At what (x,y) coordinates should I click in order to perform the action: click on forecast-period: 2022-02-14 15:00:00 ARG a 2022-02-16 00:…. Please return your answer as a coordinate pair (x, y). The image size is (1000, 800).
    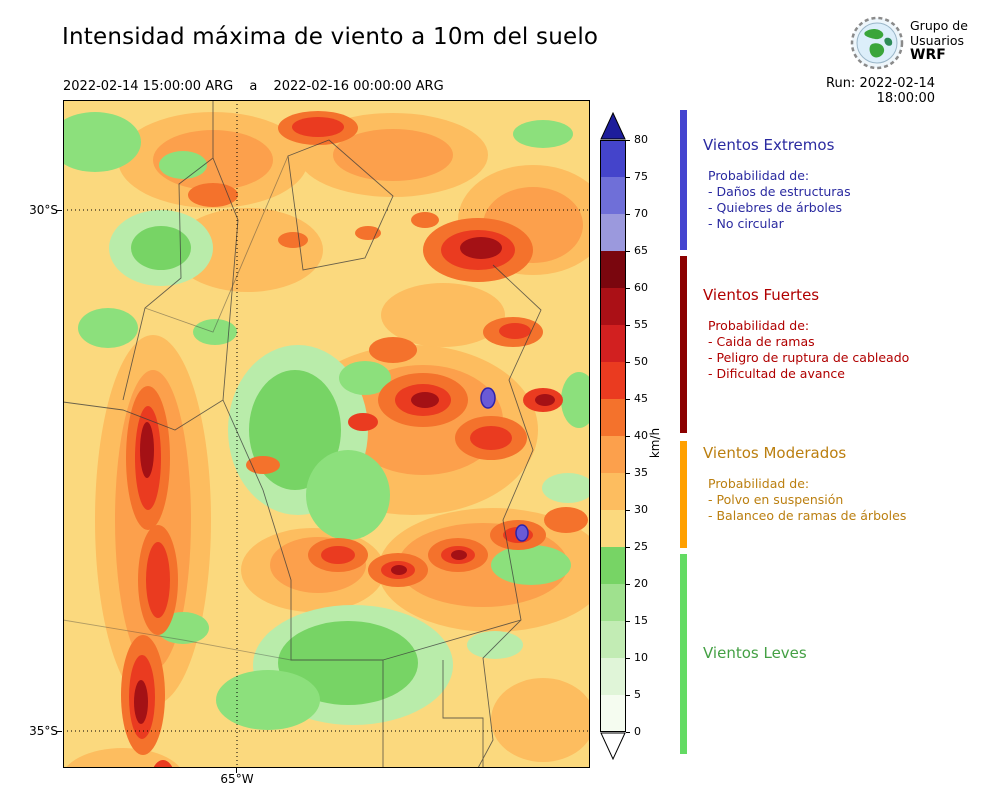
    Looking at the image, I should click on (253, 86).